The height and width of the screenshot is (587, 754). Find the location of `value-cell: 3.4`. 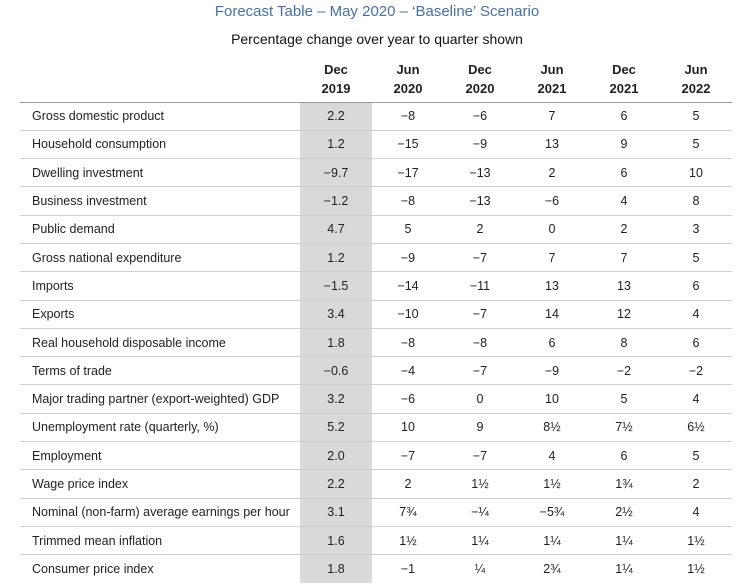

value-cell: 3.4 is located at coordinates (336, 314).